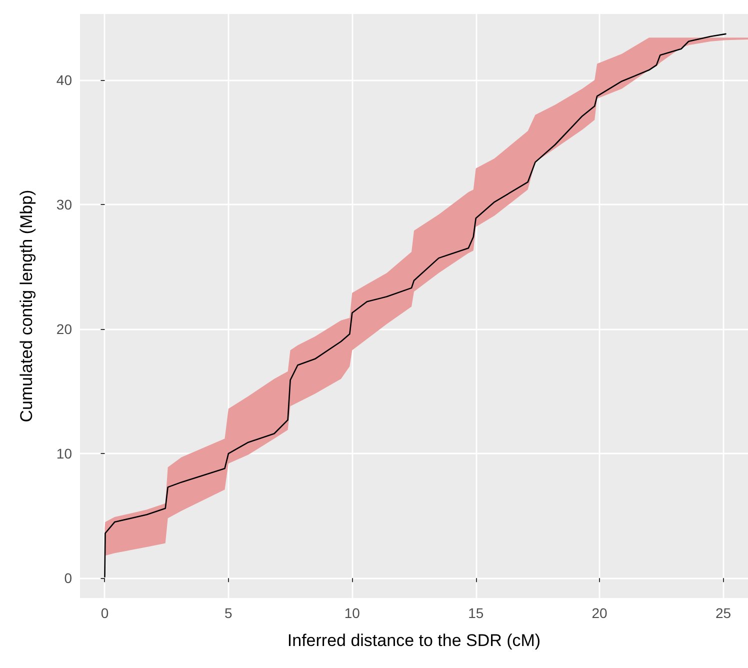 The image size is (748, 668). I want to click on x-tick-label: 10, so click(352, 613).